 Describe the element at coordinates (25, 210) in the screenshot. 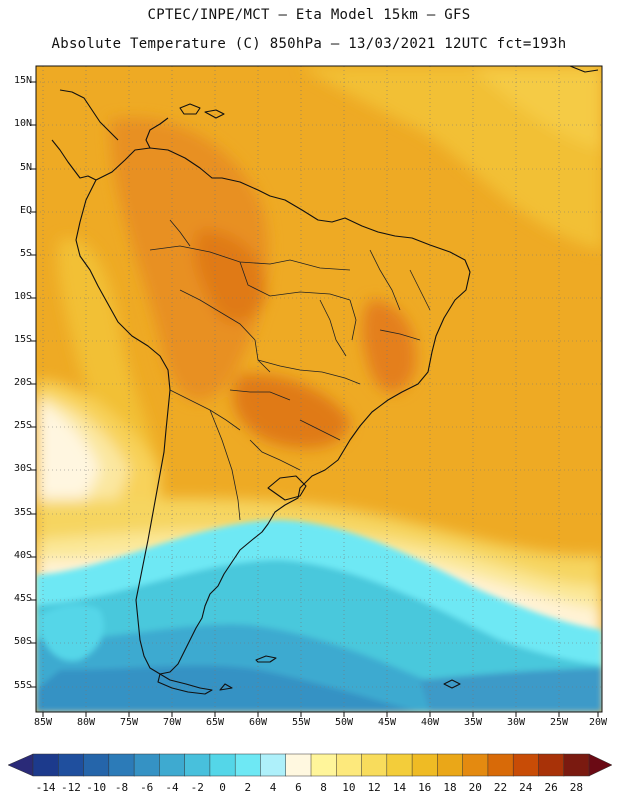

I see `lat-label: EQ` at that location.